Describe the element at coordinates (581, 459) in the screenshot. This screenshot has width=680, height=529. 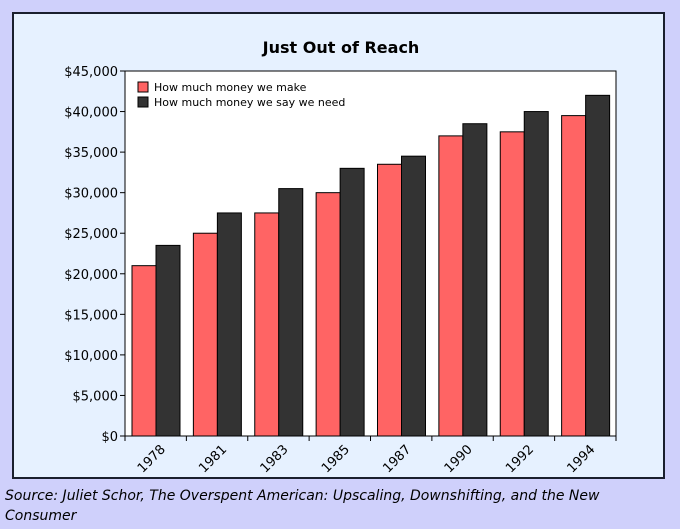
I see `x-tick-label: 1994` at that location.